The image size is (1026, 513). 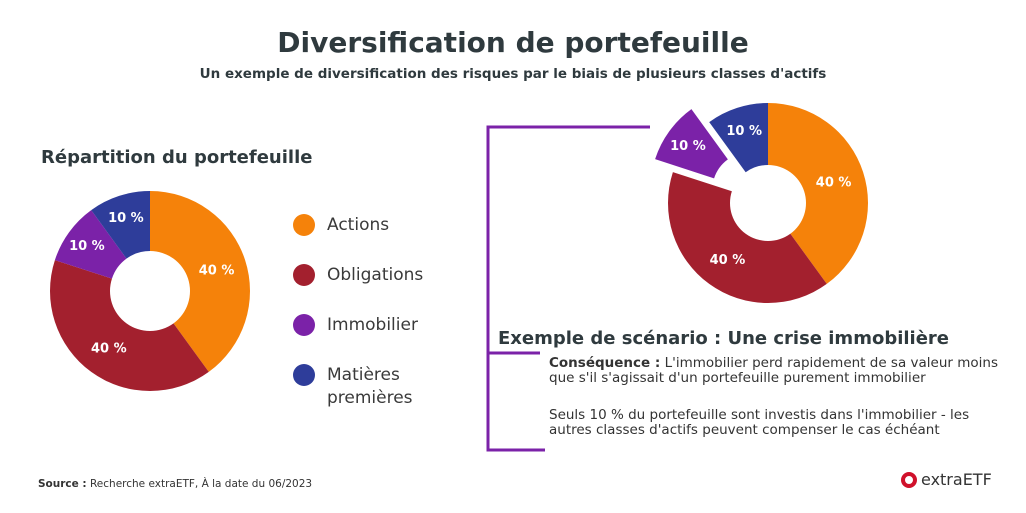 What do you see at coordinates (513, 42) in the screenshot?
I see `page-title: Diversification de portefeuille` at bounding box center [513, 42].